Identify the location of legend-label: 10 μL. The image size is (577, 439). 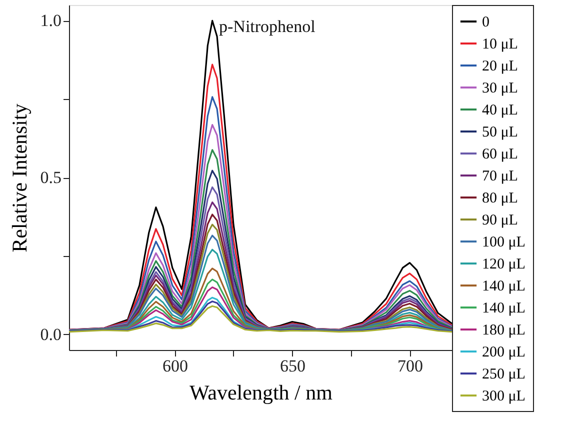
(500, 44).